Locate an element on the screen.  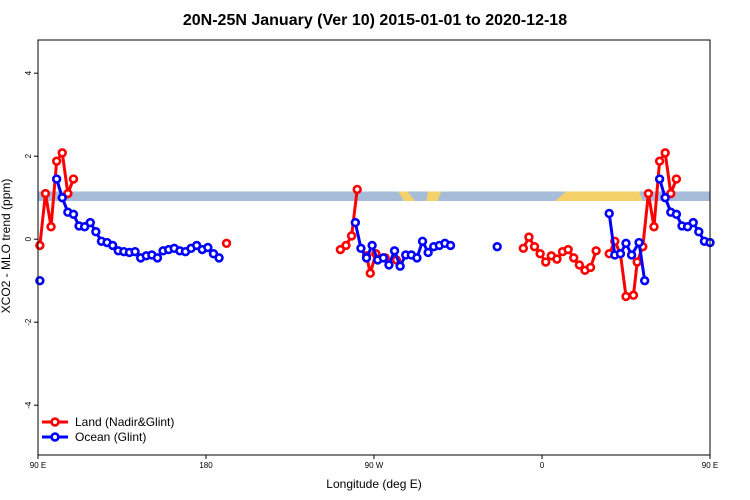
land-mask-band is located at coordinates (374, 196).